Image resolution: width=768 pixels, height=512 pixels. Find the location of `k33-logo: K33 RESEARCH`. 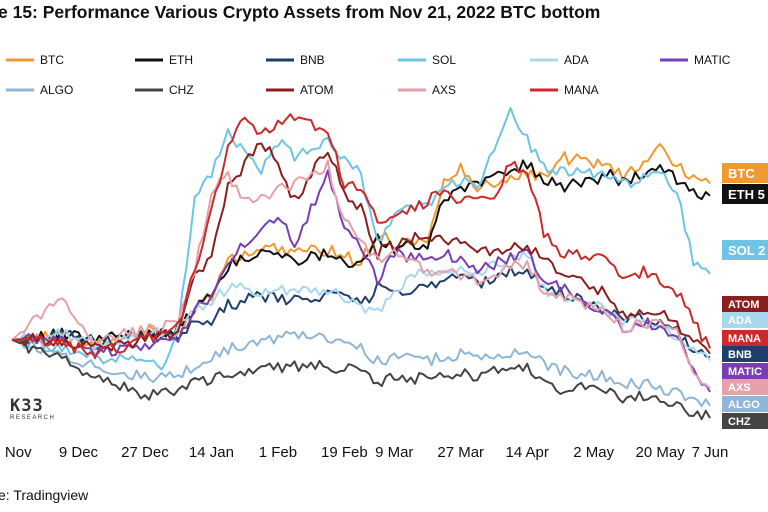

k33-logo: K33 RESEARCH is located at coordinates (33, 409).